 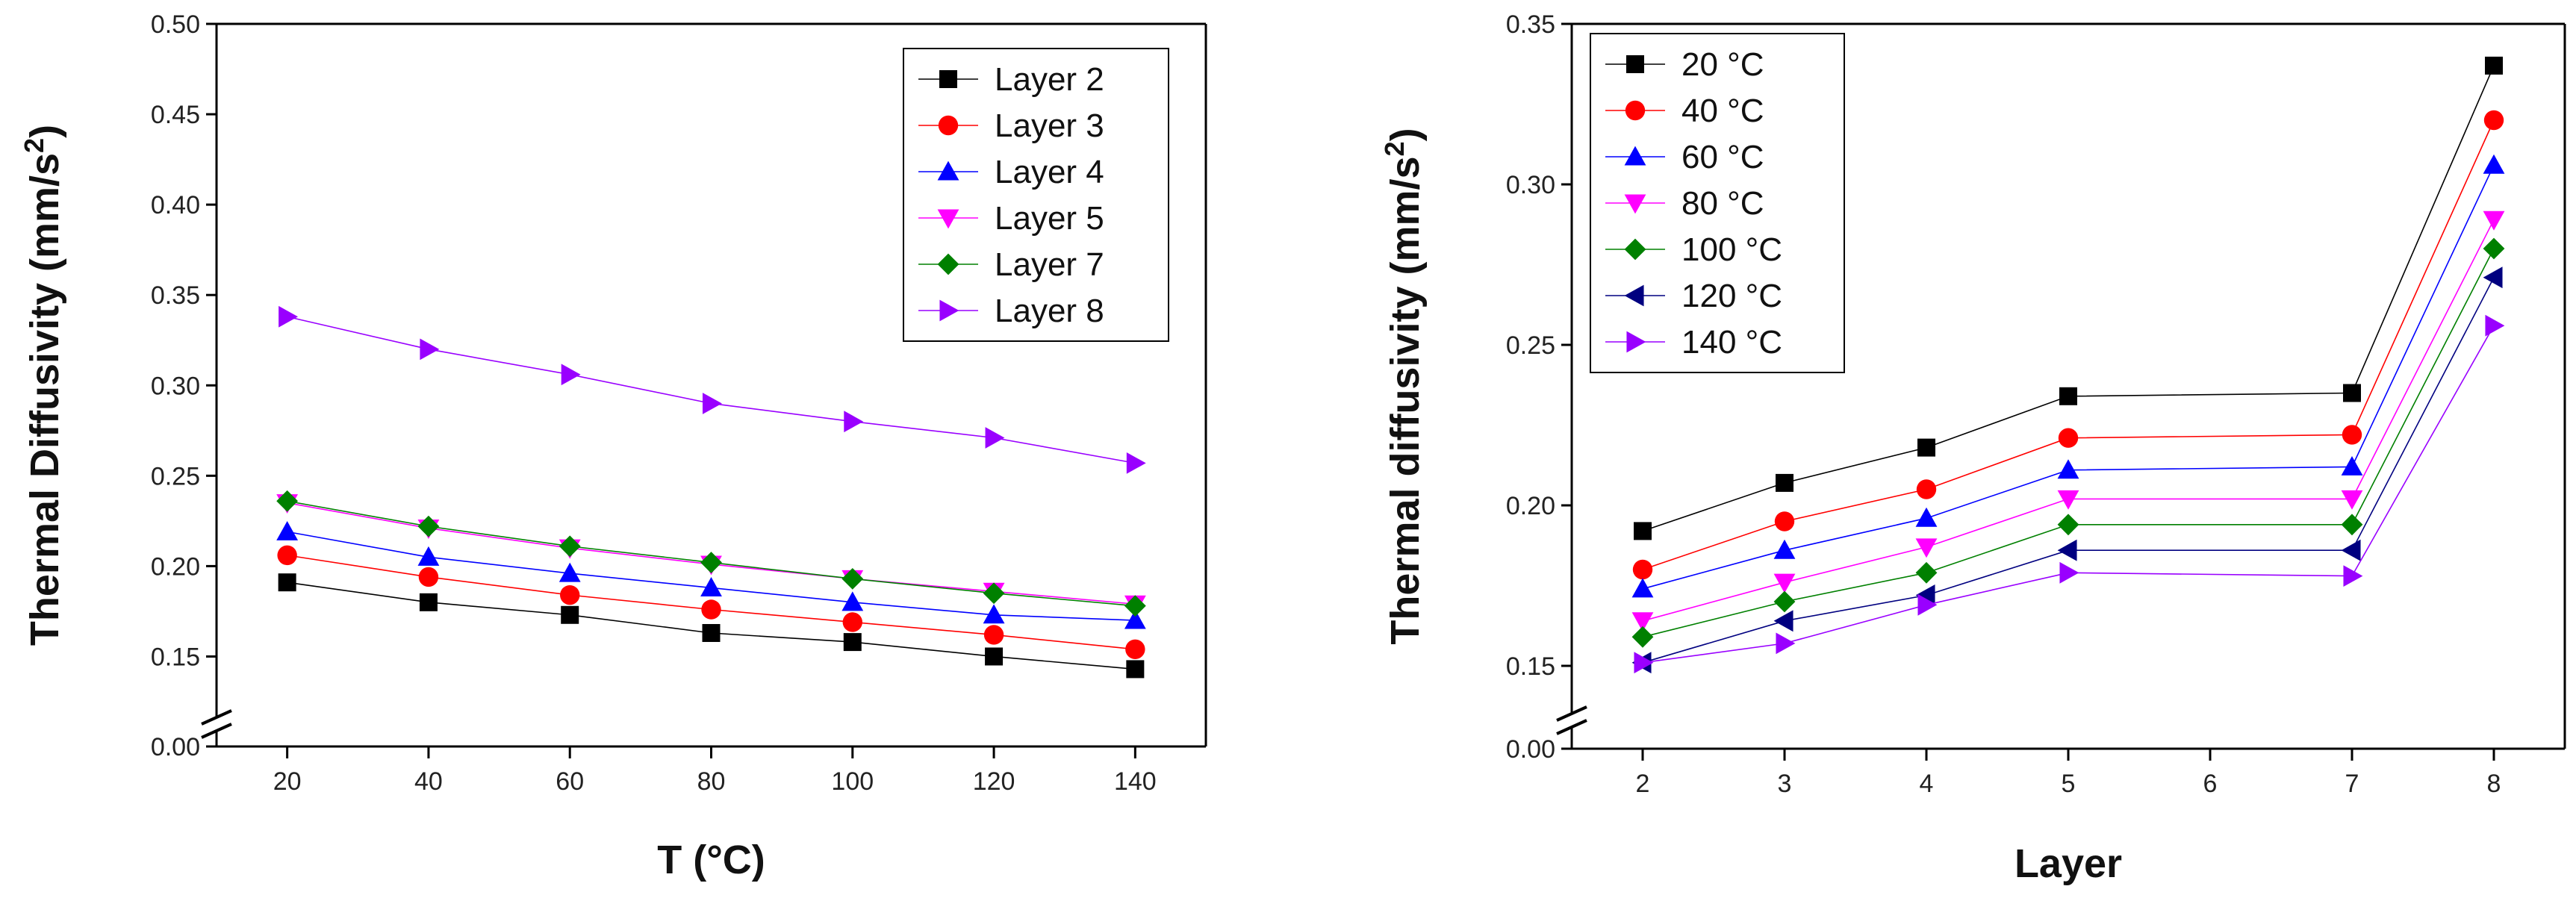 I want to click on x-tick-label: 7, so click(x=2352, y=784).